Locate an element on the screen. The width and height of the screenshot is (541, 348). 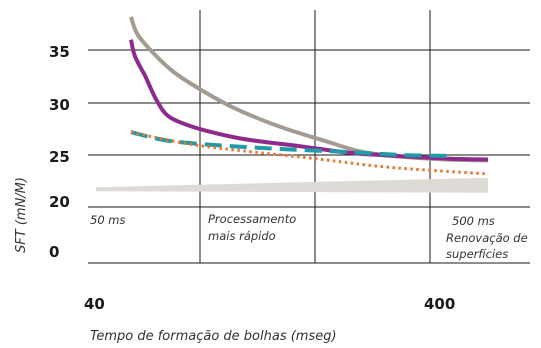
annotation-a3: superfícies is located at coordinates (477, 254).